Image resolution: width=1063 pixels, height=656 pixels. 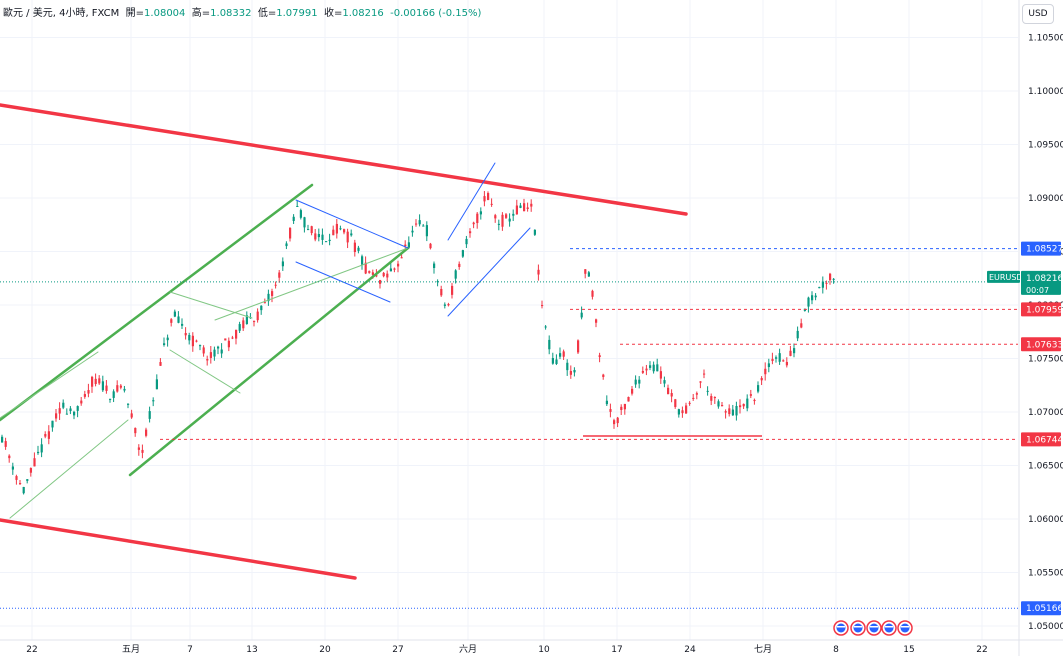 What do you see at coordinates (1045, 39) in the screenshot?
I see `price-tick-label: 1.10500` at bounding box center [1045, 39].